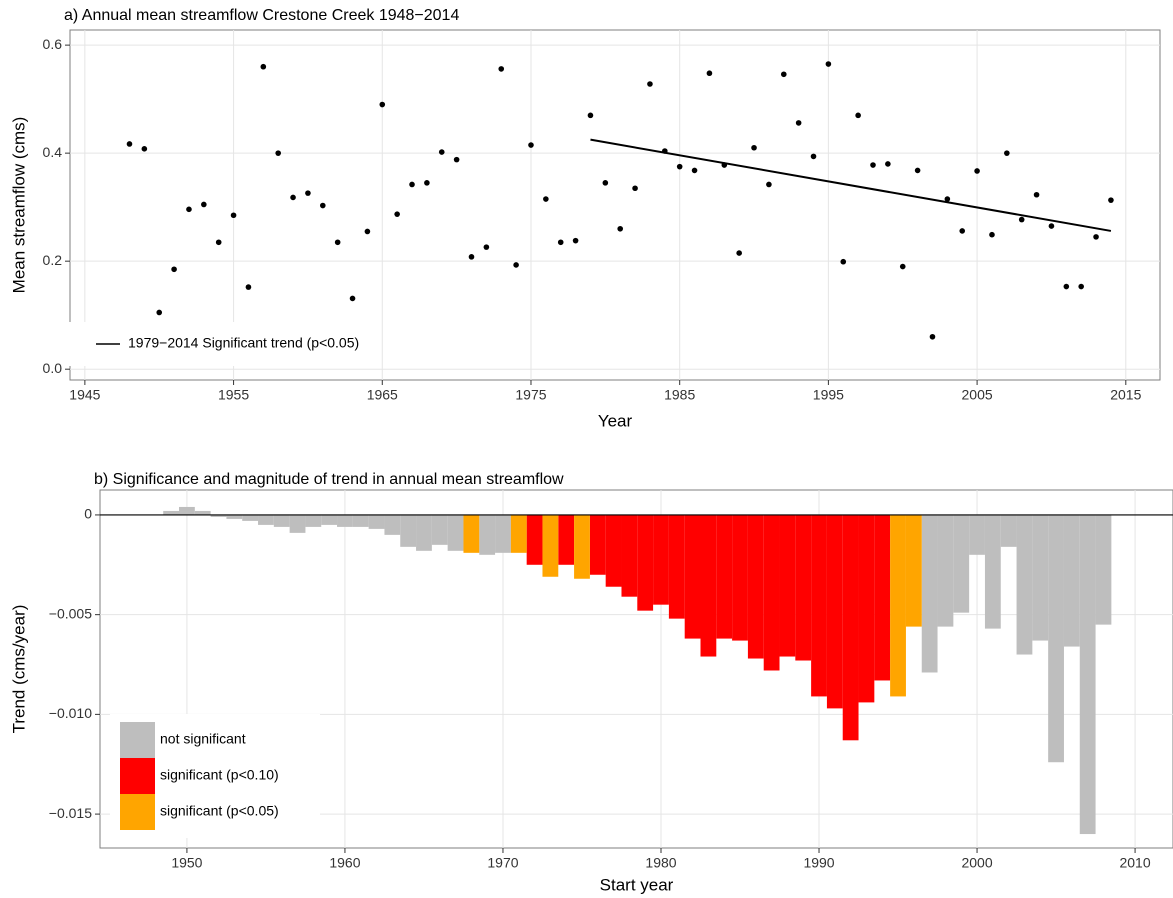  What do you see at coordinates (660, 863) in the screenshot?
I see `x-tick-label: 1980` at bounding box center [660, 863].